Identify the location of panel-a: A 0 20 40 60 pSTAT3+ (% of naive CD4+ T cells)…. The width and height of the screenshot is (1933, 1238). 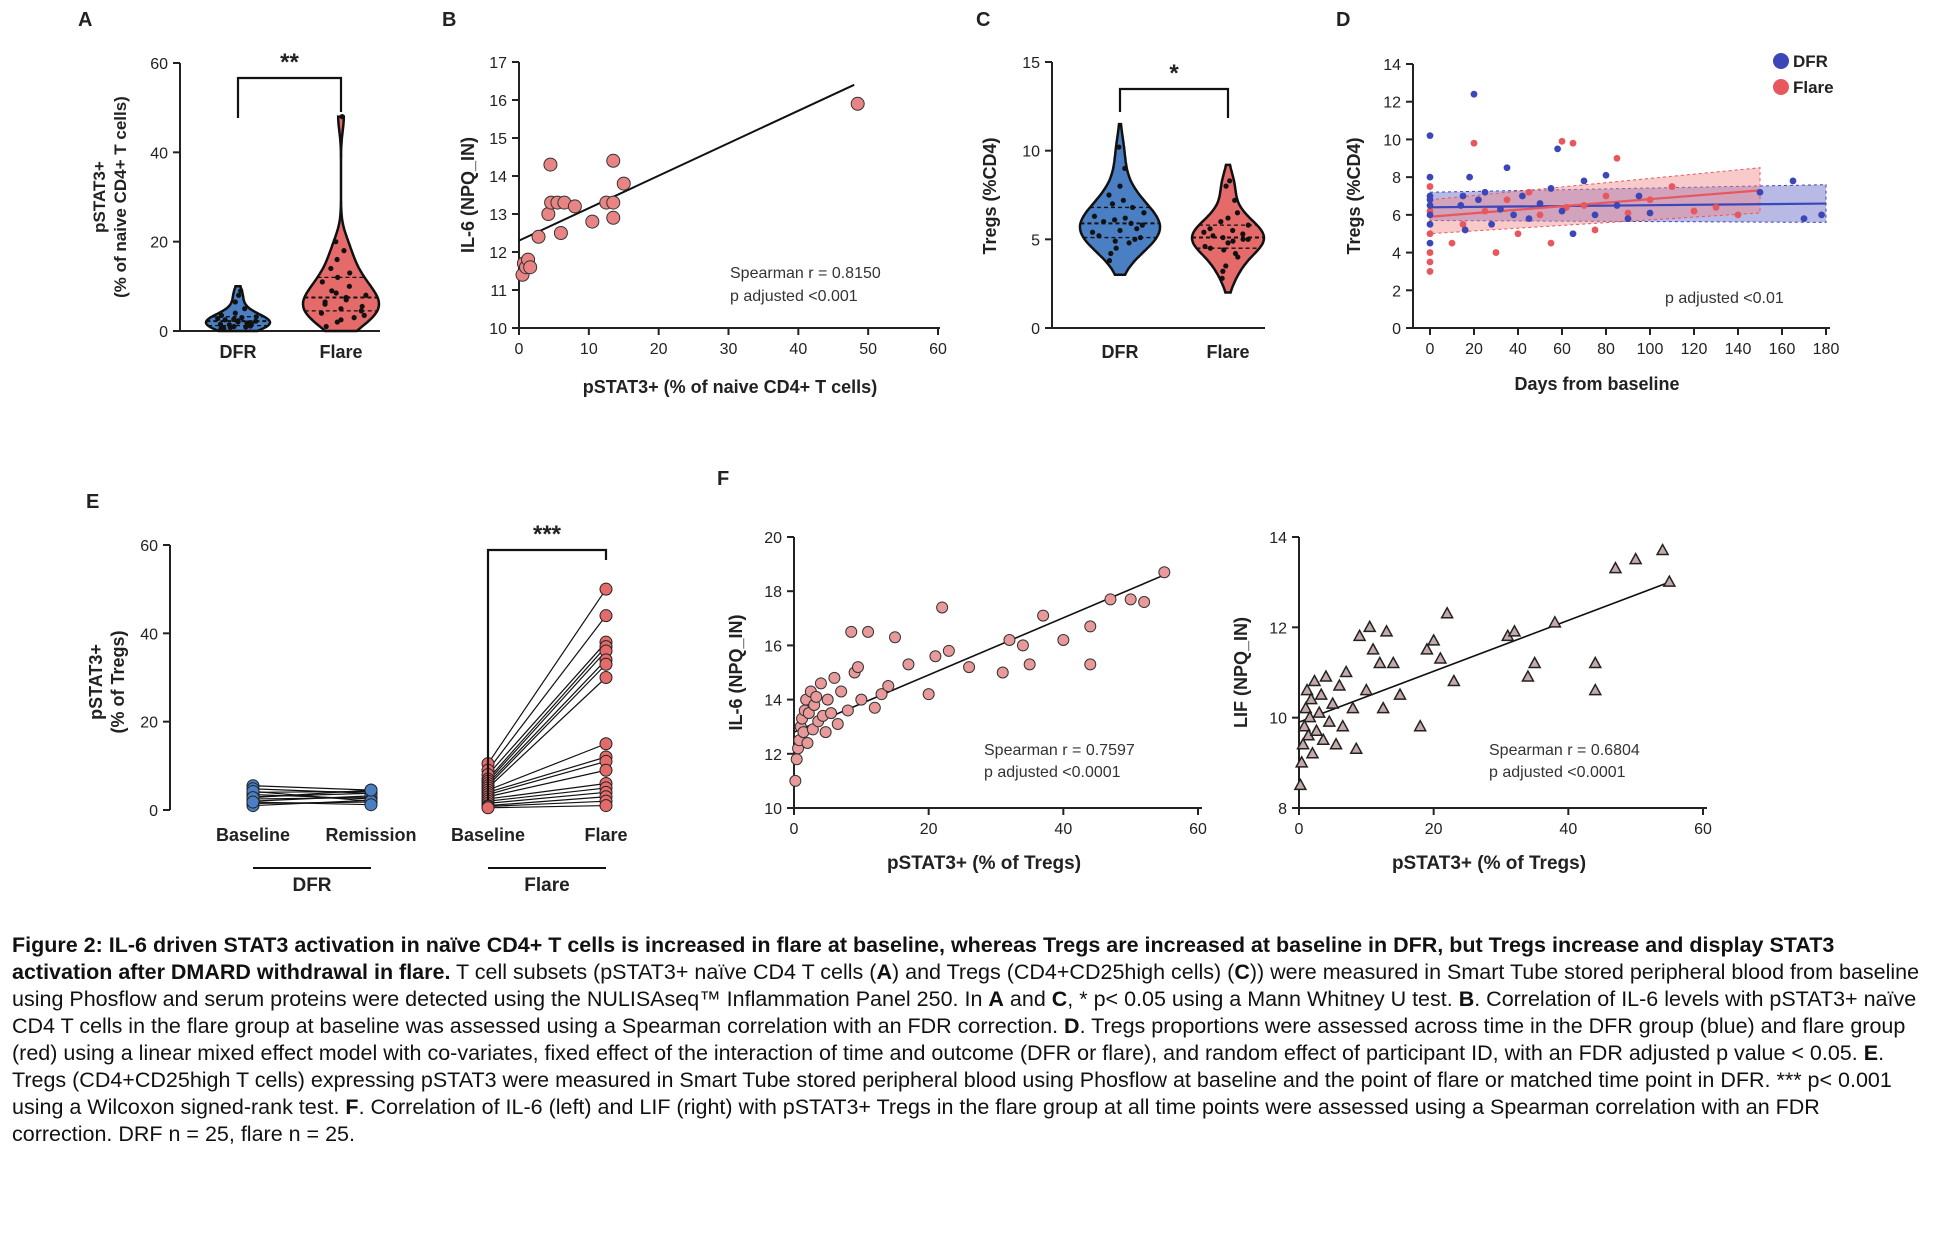
(229, 185).